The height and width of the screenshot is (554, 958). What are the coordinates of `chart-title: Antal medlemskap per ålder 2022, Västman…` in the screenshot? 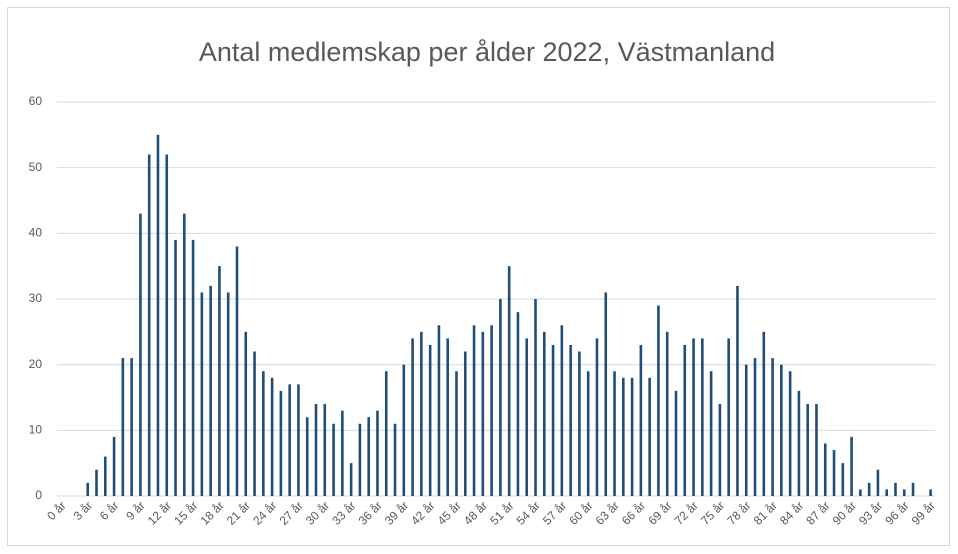 It's located at (487, 52).